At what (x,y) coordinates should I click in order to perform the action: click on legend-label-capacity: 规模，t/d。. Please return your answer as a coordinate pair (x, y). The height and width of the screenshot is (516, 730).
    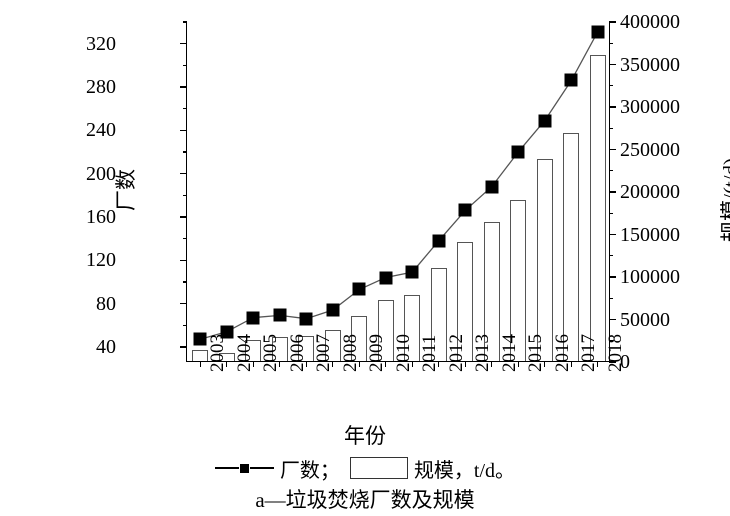
    Looking at the image, I should click on (464, 470).